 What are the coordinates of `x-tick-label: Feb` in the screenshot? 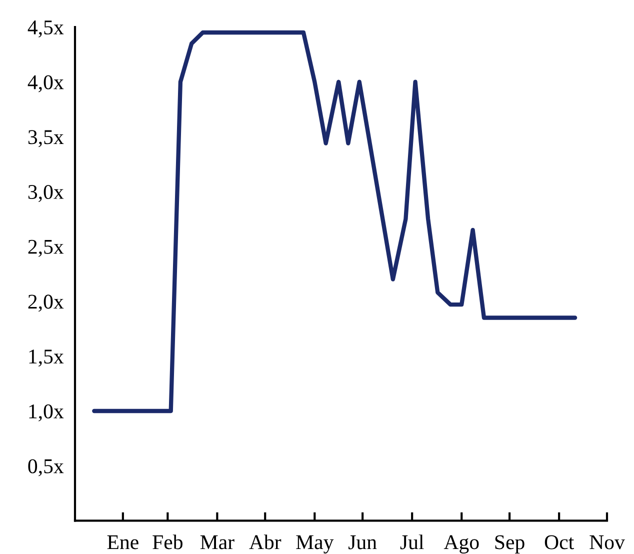 It's located at (167, 542).